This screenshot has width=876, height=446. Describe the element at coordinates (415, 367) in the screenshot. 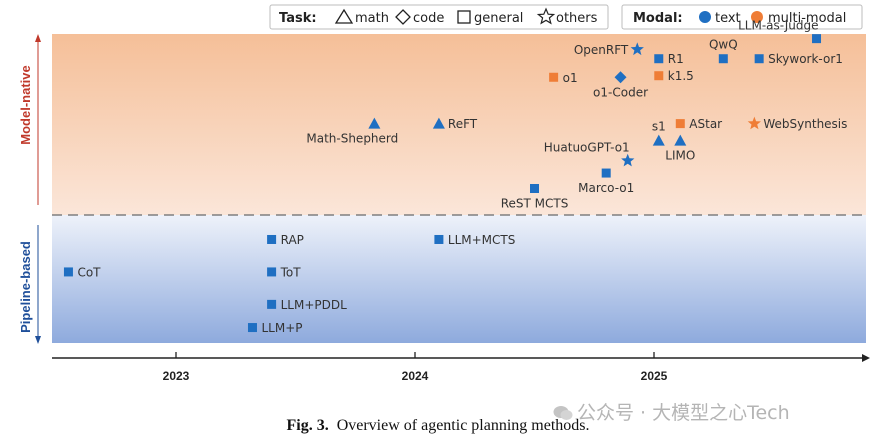

I see `x-ticks: 2023 2024 2025` at that location.